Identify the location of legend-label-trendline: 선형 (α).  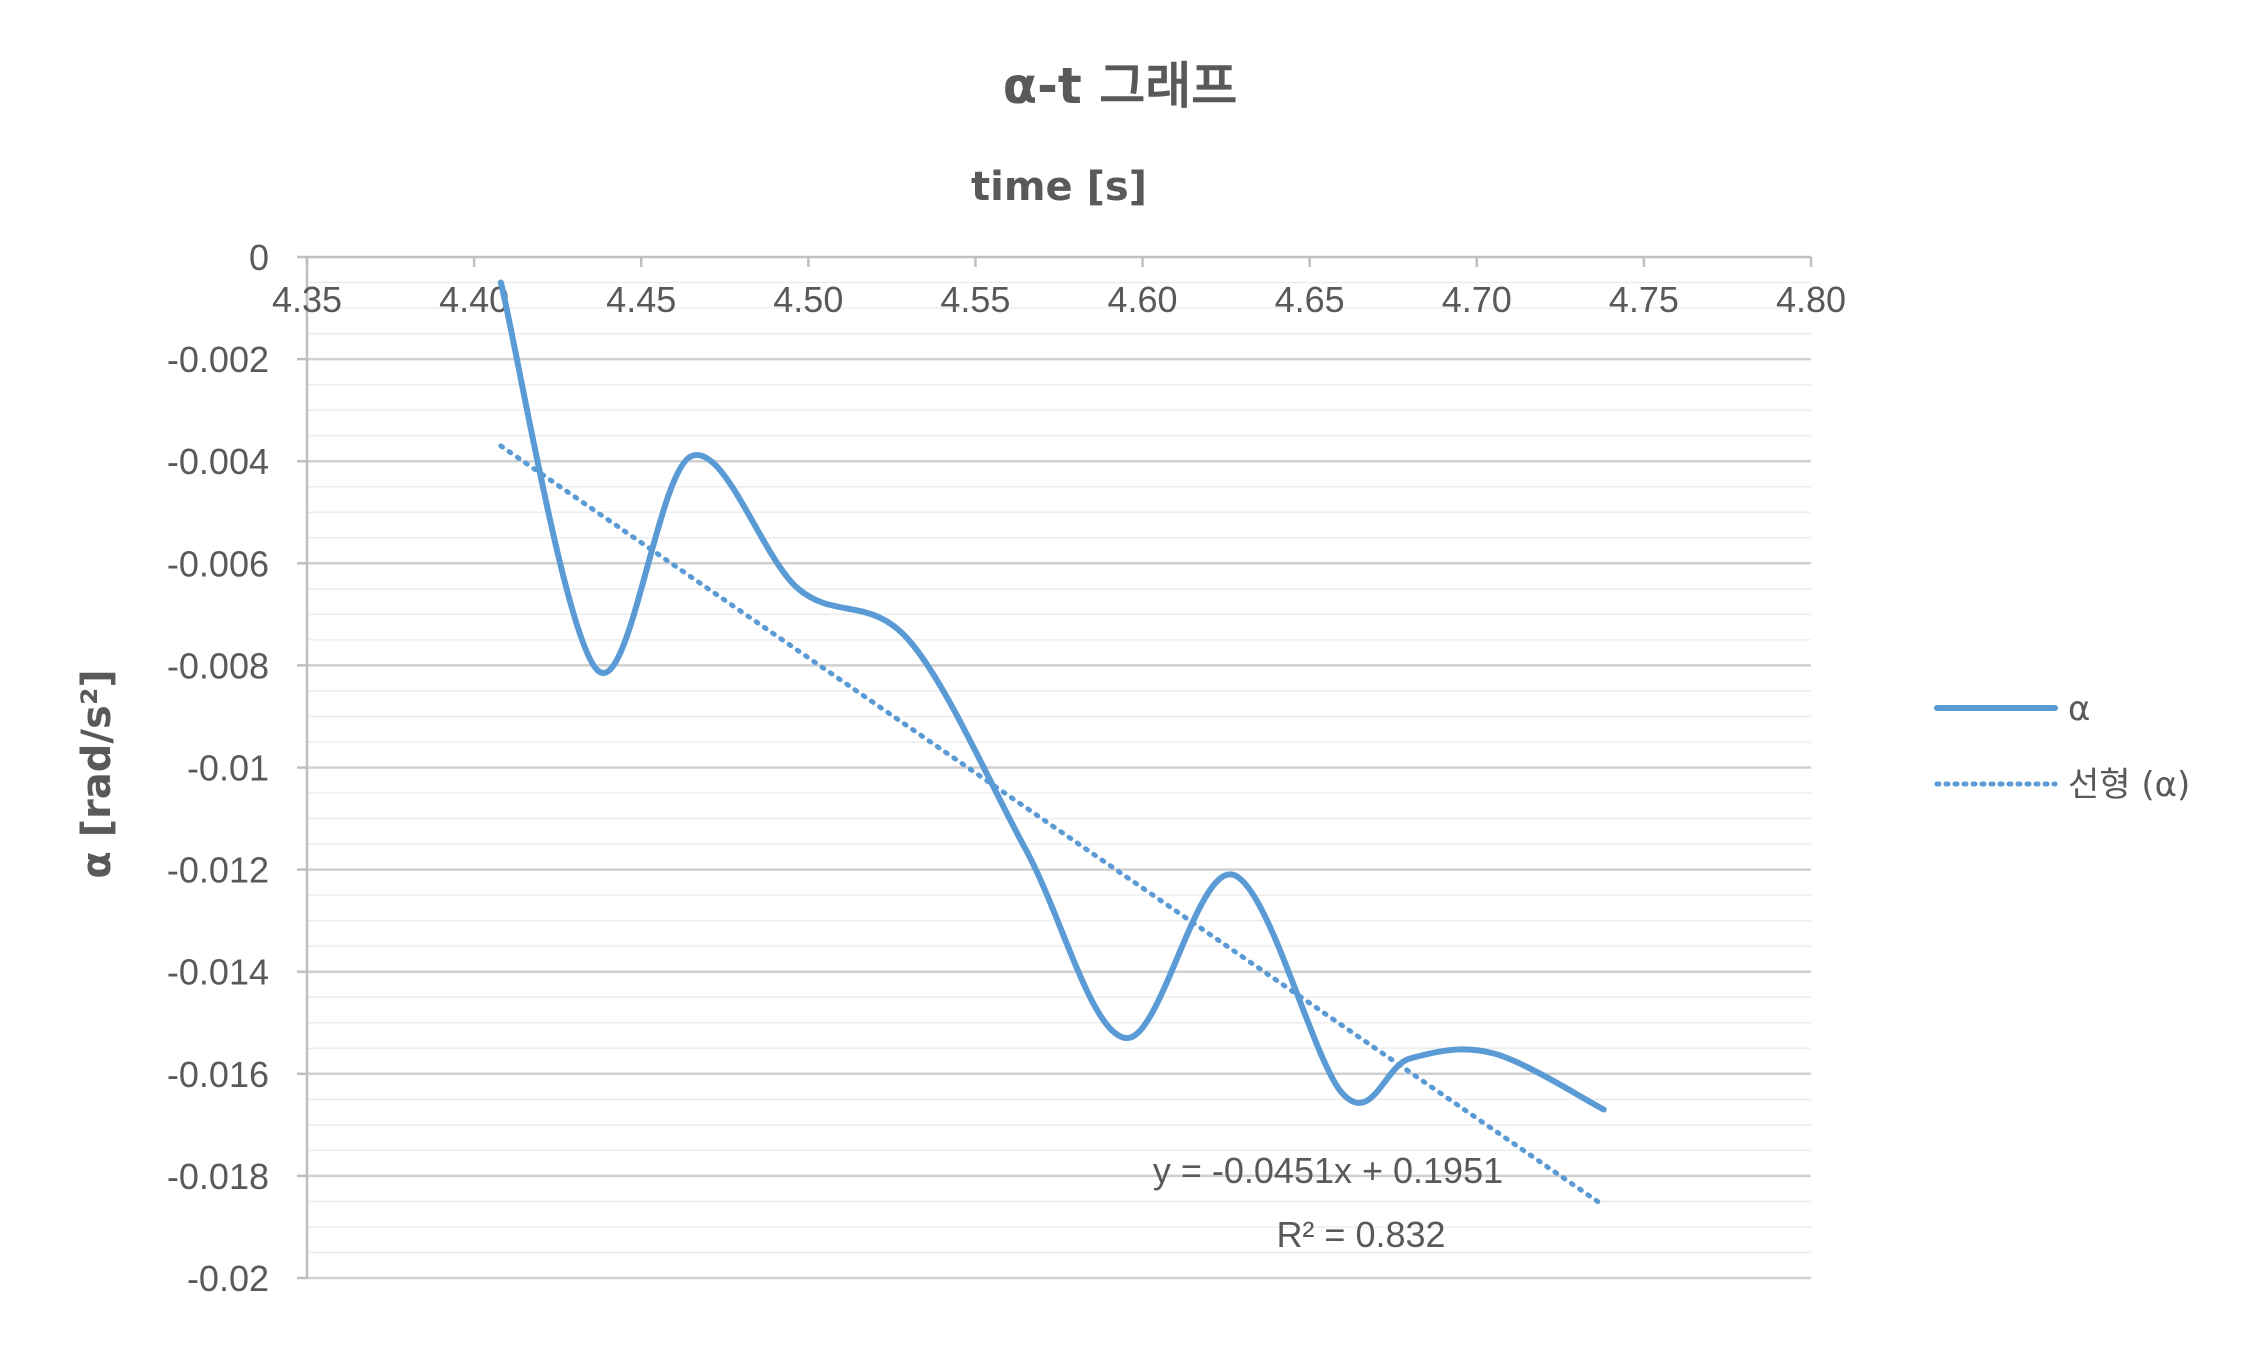
(2129, 785).